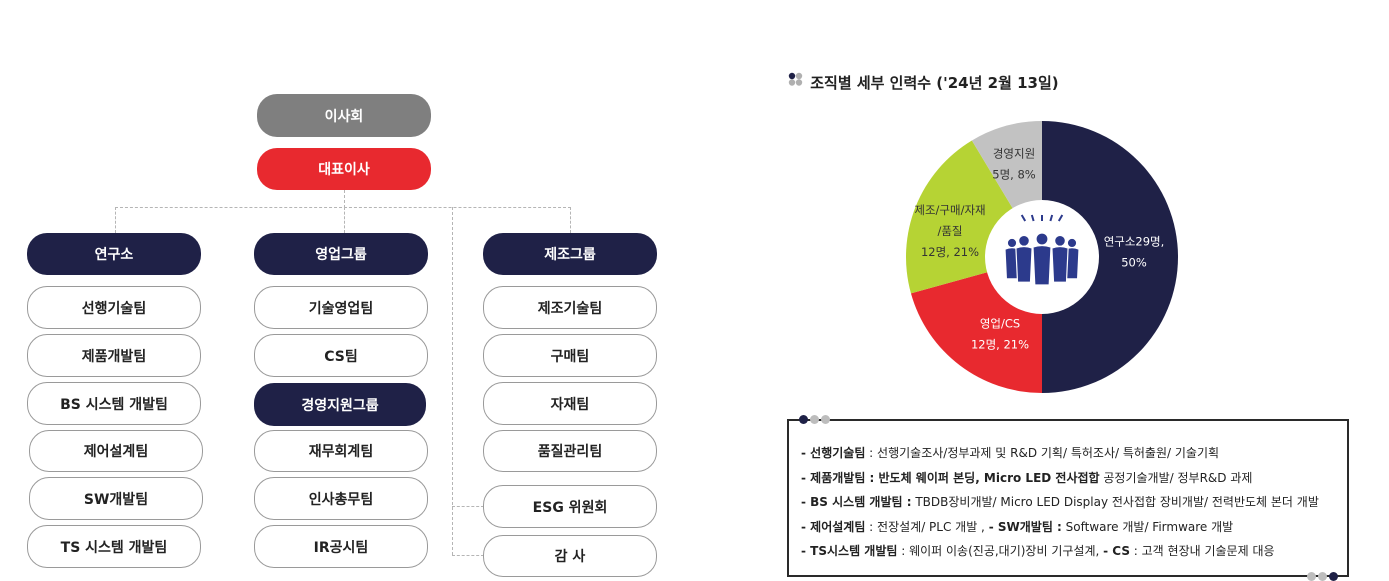 This screenshot has width=1389, height=581. I want to click on team-box: 선행기술팀, so click(114, 307).